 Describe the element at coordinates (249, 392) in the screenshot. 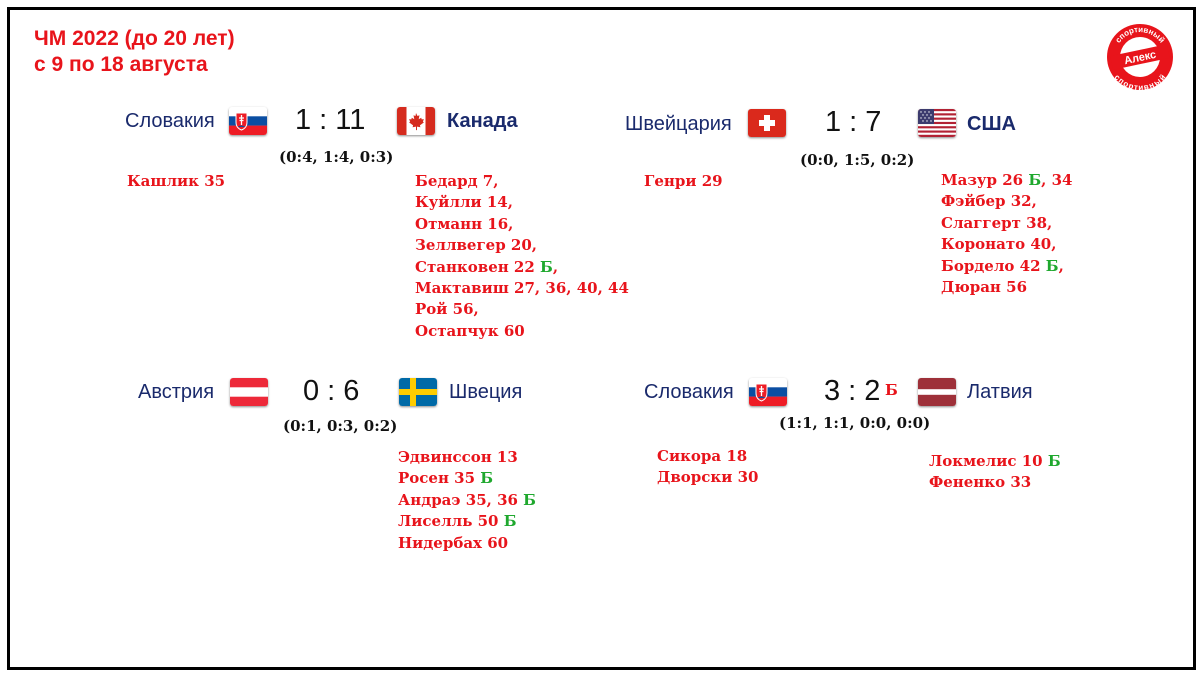

I see `austria-flag` at that location.